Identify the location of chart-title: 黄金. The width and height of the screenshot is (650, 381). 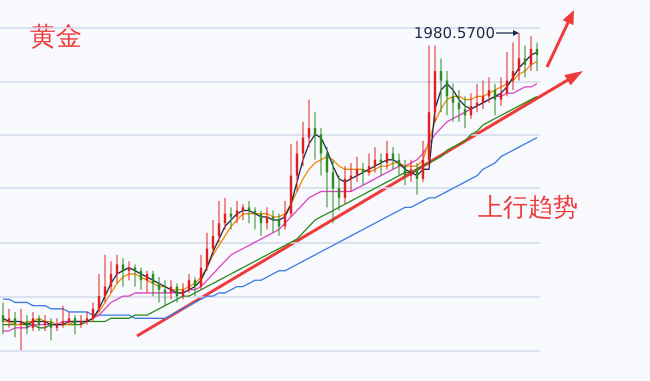
(56, 37).